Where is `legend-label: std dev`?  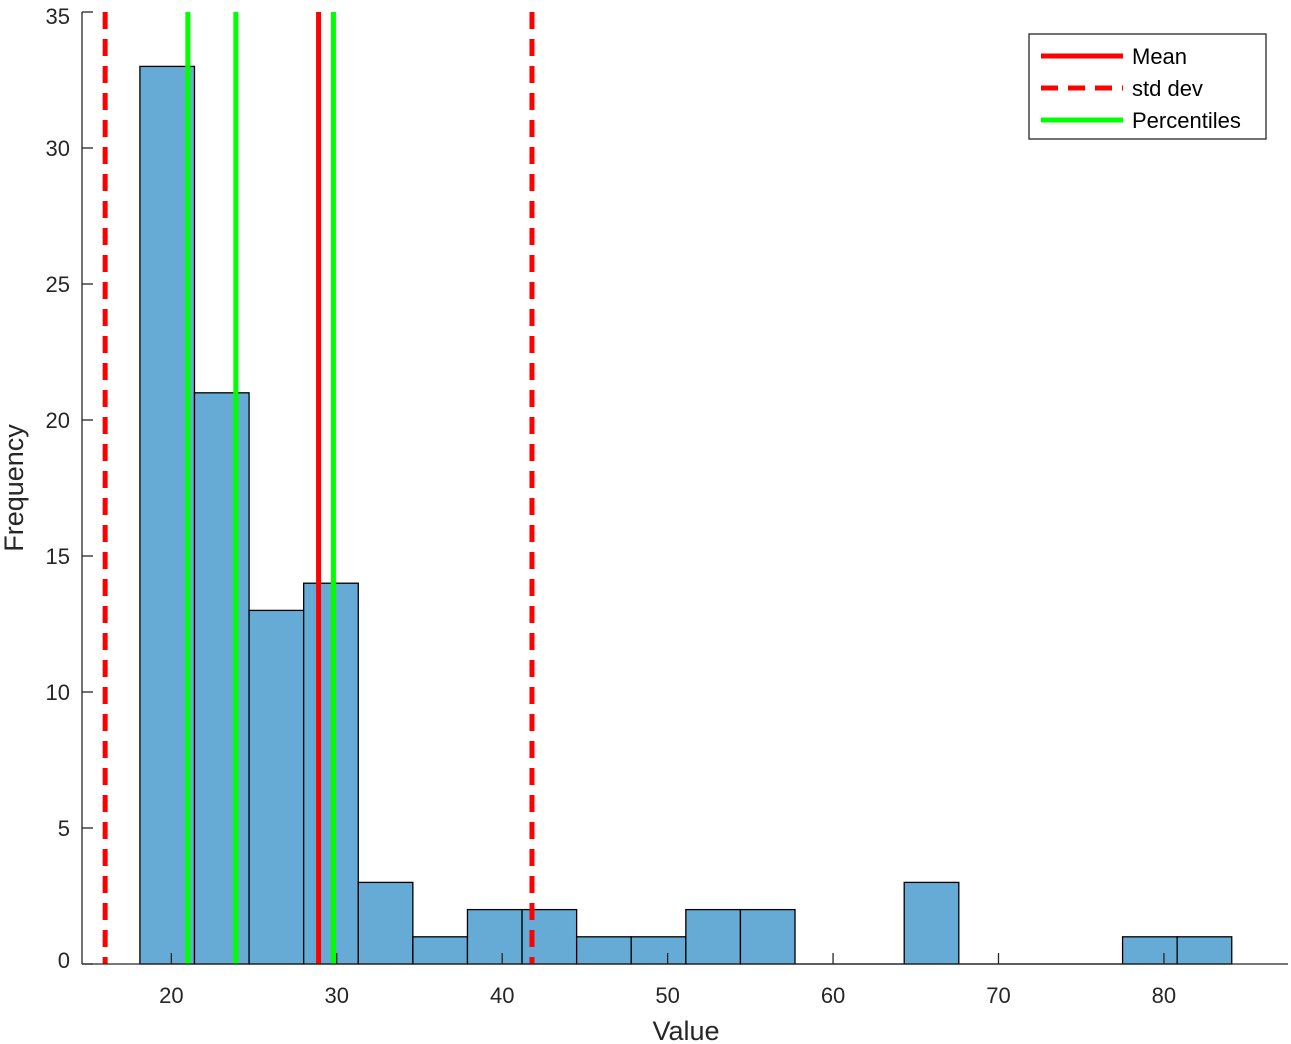
legend-label: std dev is located at coordinates (1167, 88).